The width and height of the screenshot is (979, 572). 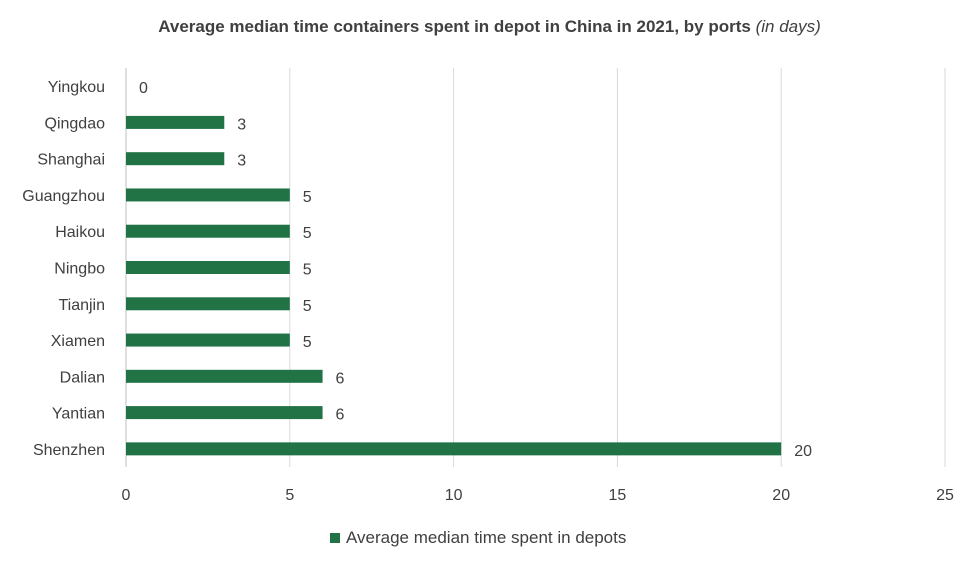 What do you see at coordinates (80, 232) in the screenshot?
I see `category-label: Haikou` at bounding box center [80, 232].